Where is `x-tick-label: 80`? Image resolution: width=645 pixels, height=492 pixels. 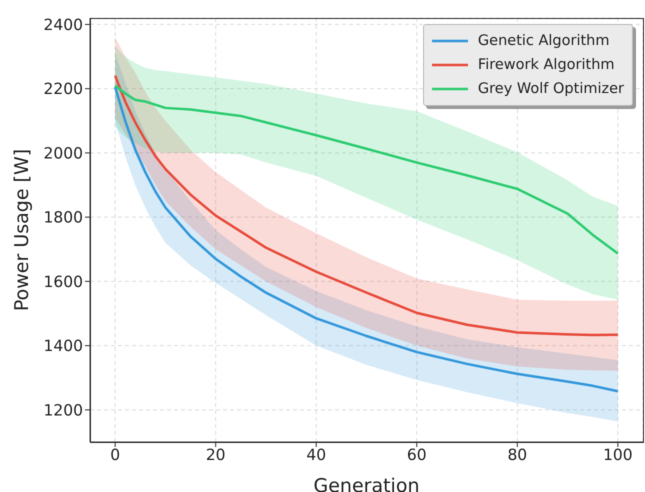
x-tick-label: 80 is located at coordinates (517, 455).